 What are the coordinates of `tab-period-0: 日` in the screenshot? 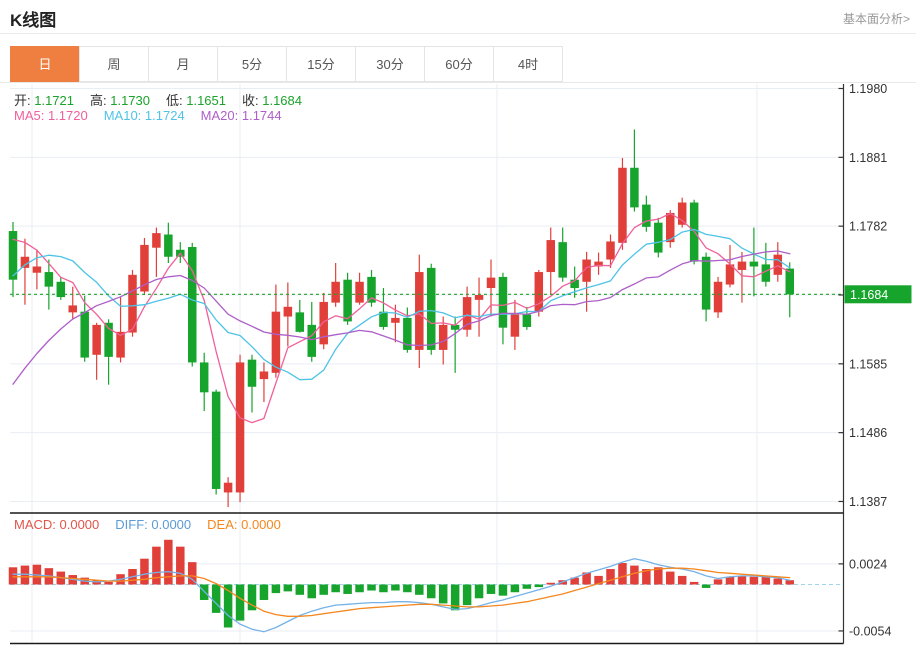 It's located at (45, 64).